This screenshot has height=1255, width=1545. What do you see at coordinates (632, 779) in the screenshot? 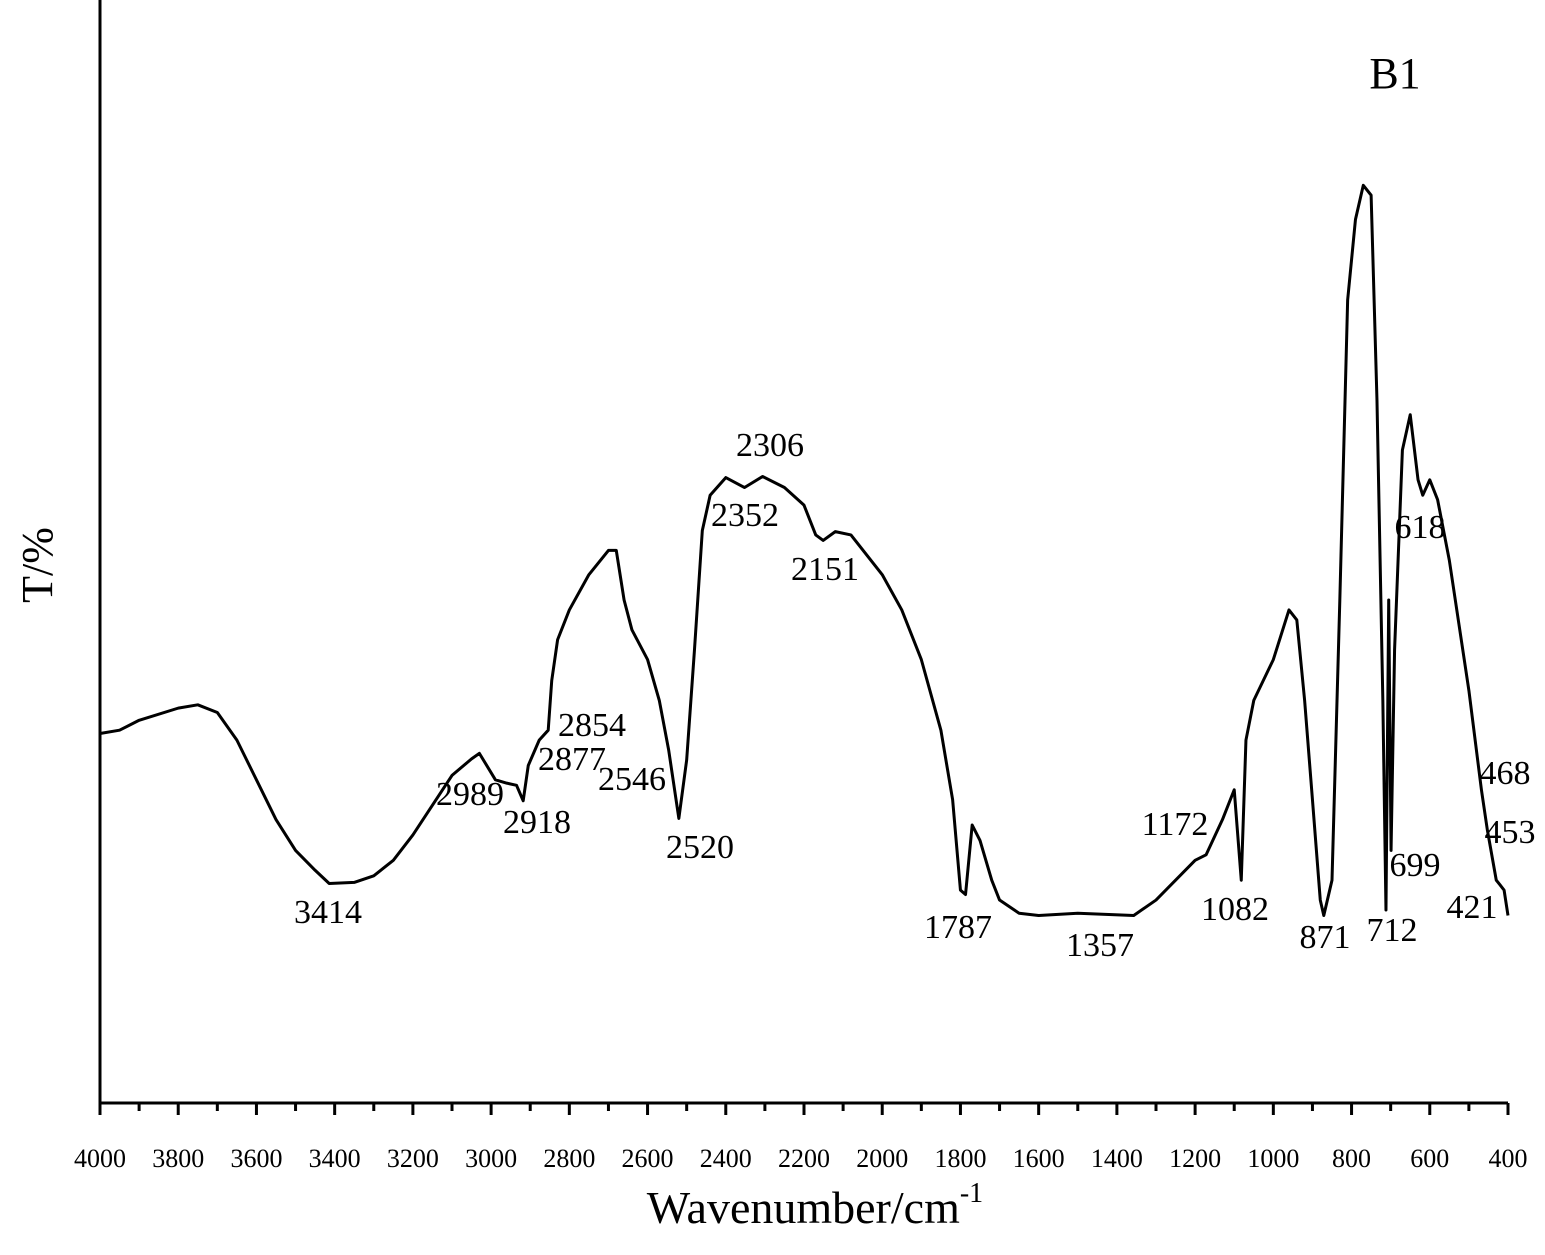
I see `peak-label: 2546` at bounding box center [632, 779].